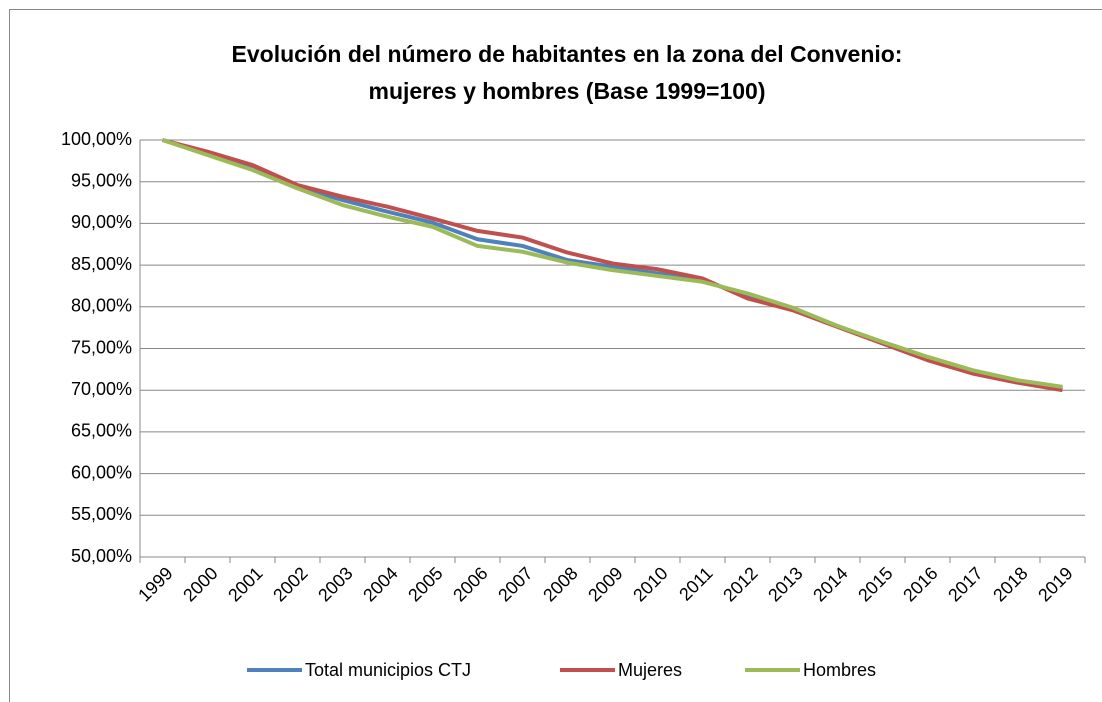  I want to click on y-tick-label: 90,00%, so click(101, 222).